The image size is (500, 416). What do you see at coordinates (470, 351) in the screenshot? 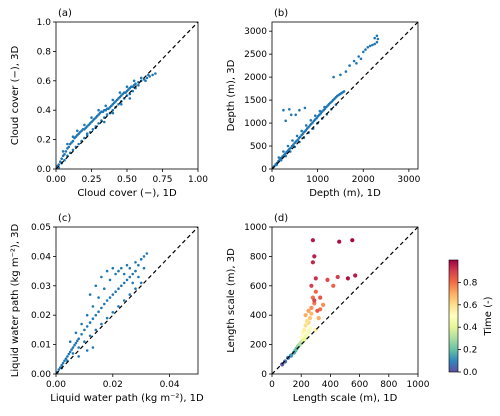
I see `colorbar-tick-label: 0.2` at bounding box center [470, 351].